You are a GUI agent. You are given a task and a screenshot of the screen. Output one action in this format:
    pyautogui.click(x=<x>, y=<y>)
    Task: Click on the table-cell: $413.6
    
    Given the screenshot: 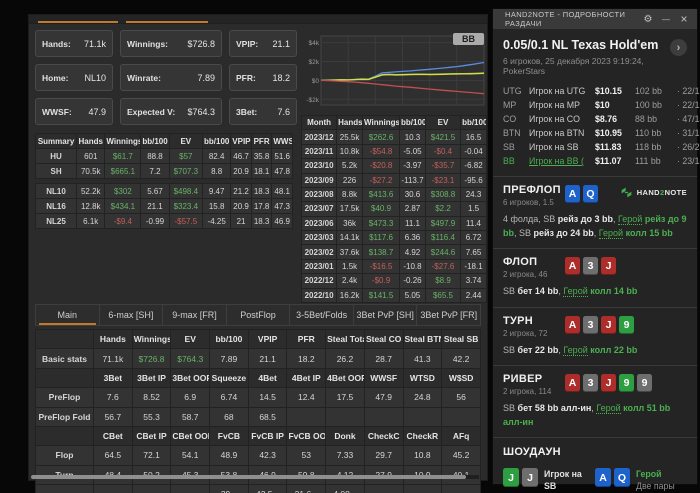 What is the action you would take?
    pyautogui.click(x=381, y=194)
    